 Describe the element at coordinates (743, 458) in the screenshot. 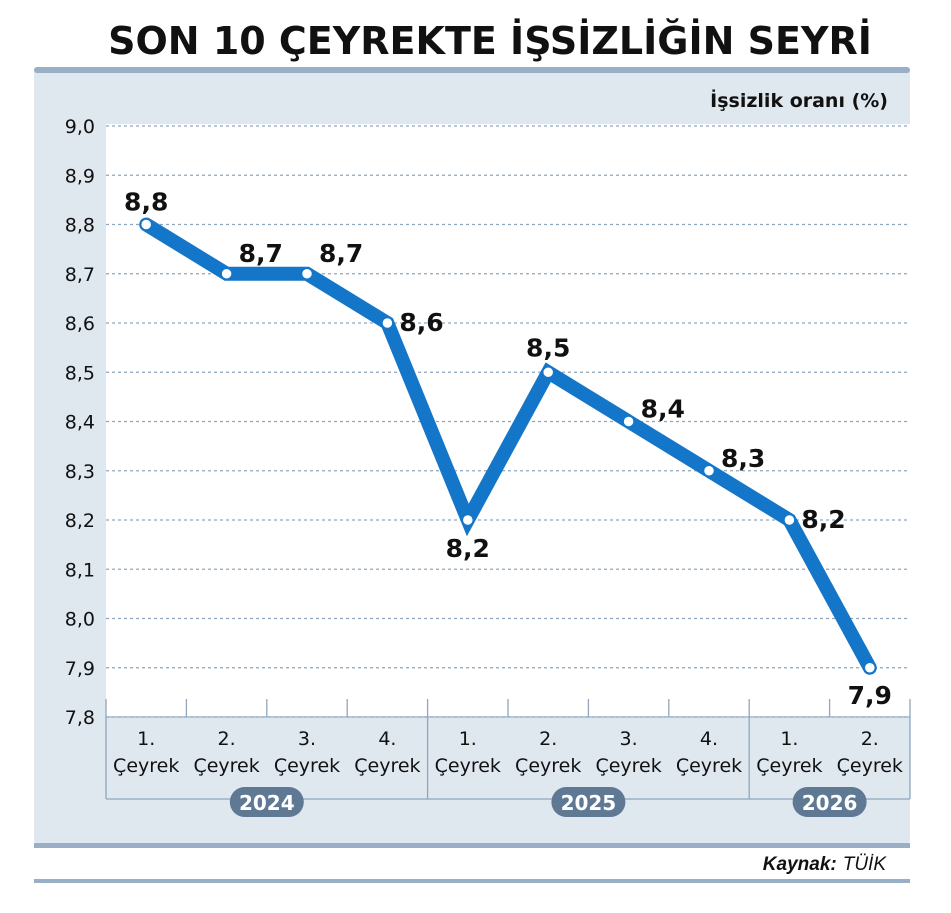

I see `data-label: 8,3` at that location.